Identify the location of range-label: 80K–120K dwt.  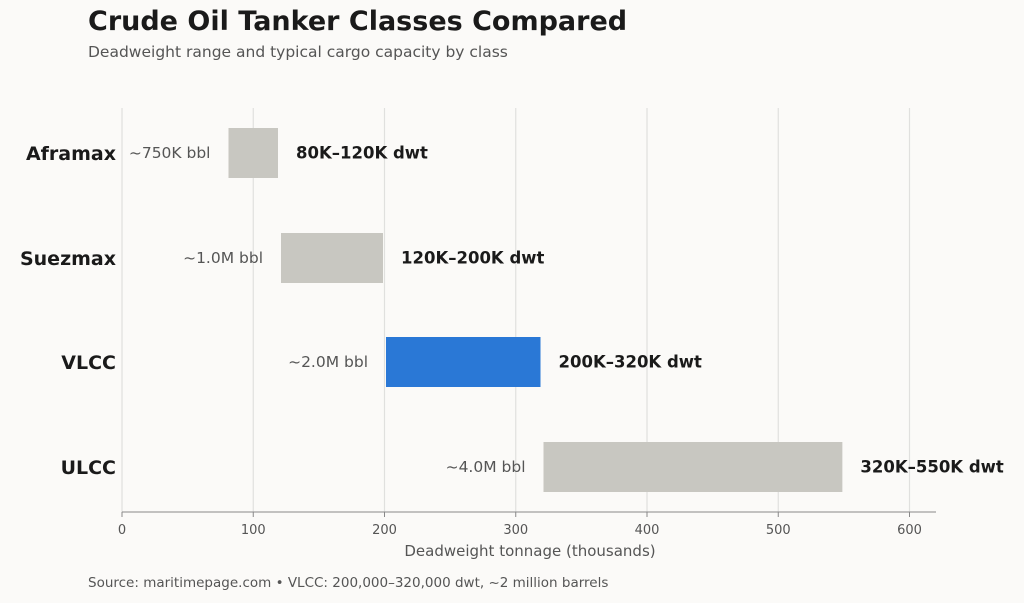
(362, 153).